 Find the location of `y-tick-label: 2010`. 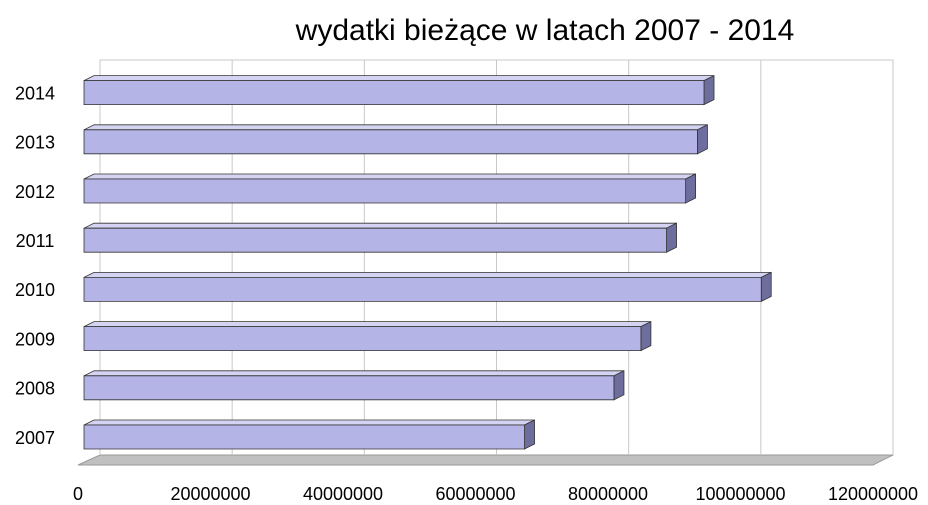

y-tick-label: 2010 is located at coordinates (35, 290).